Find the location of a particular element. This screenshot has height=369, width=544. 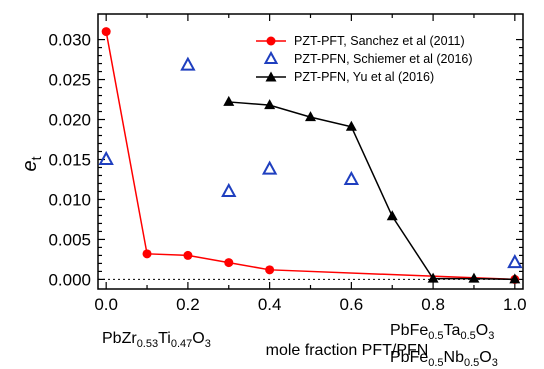

legend-label-yu: PZT-PFN, Yu et al (2016) is located at coordinates (364, 77).